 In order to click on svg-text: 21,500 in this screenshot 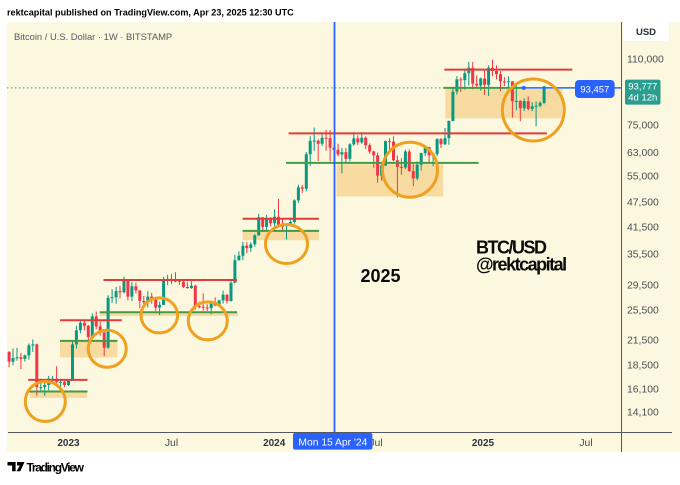, I will do `click(643, 341)`.